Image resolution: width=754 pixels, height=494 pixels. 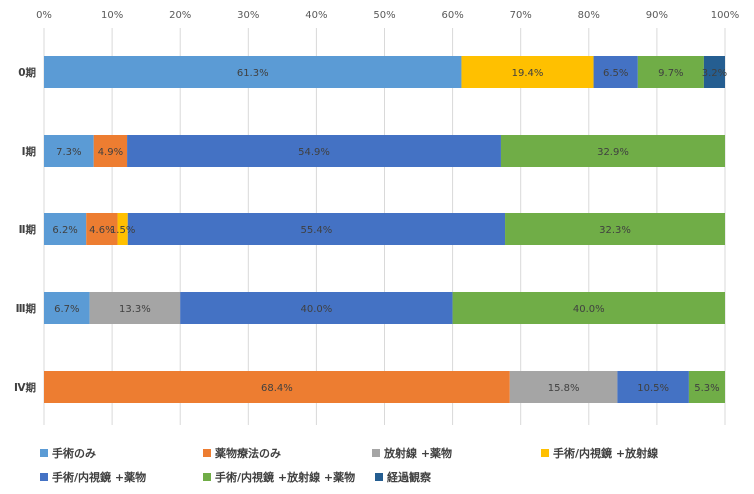 What do you see at coordinates (285, 477) in the screenshot?
I see `legend-label: 手術/内視鏡 +放射線 +薬物` at bounding box center [285, 477].